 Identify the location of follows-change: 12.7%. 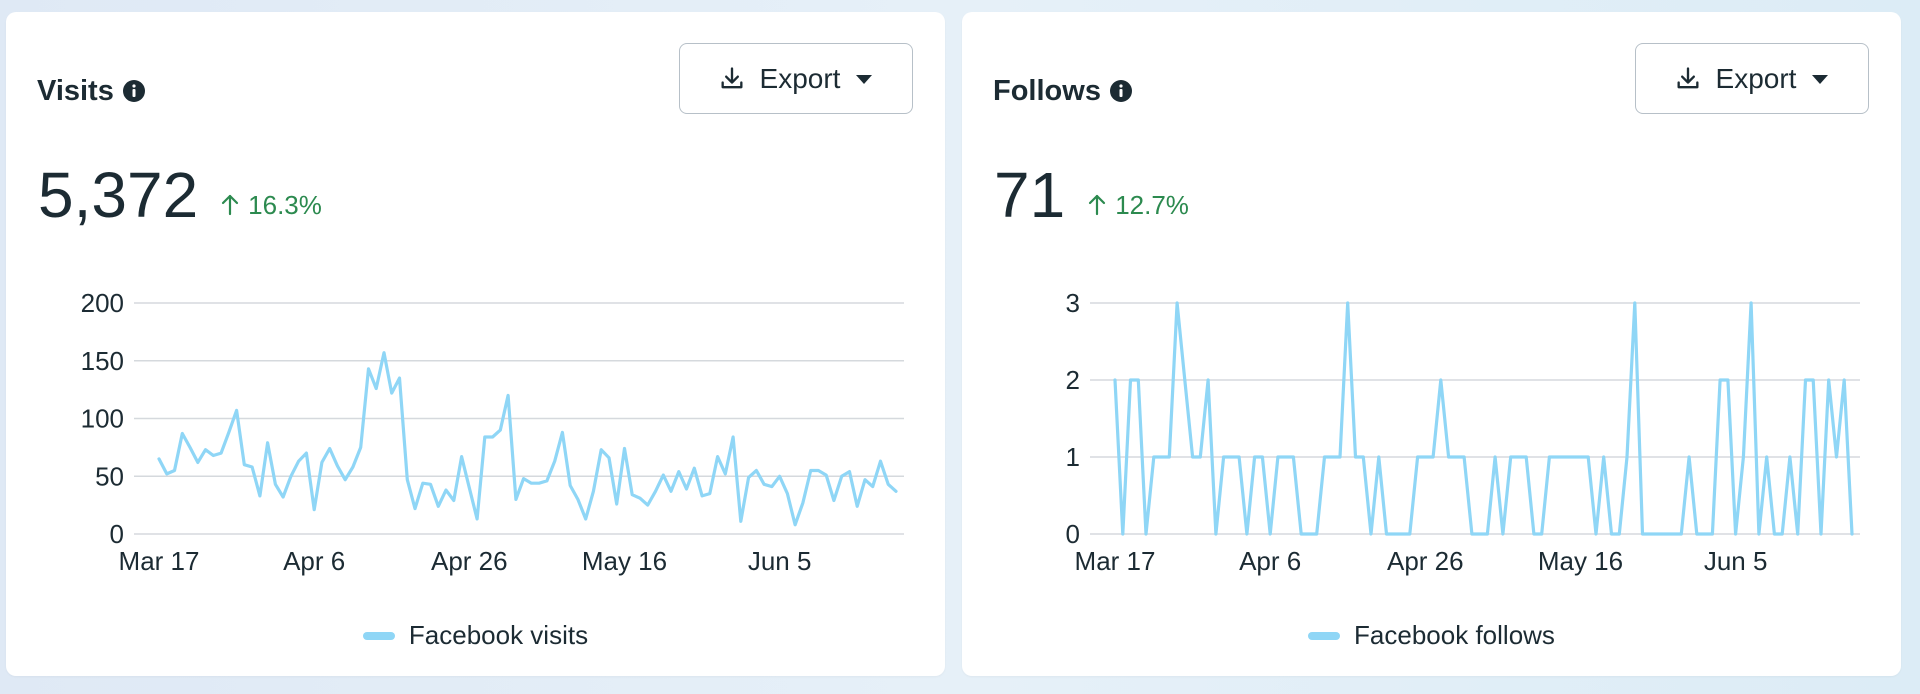
(1138, 205).